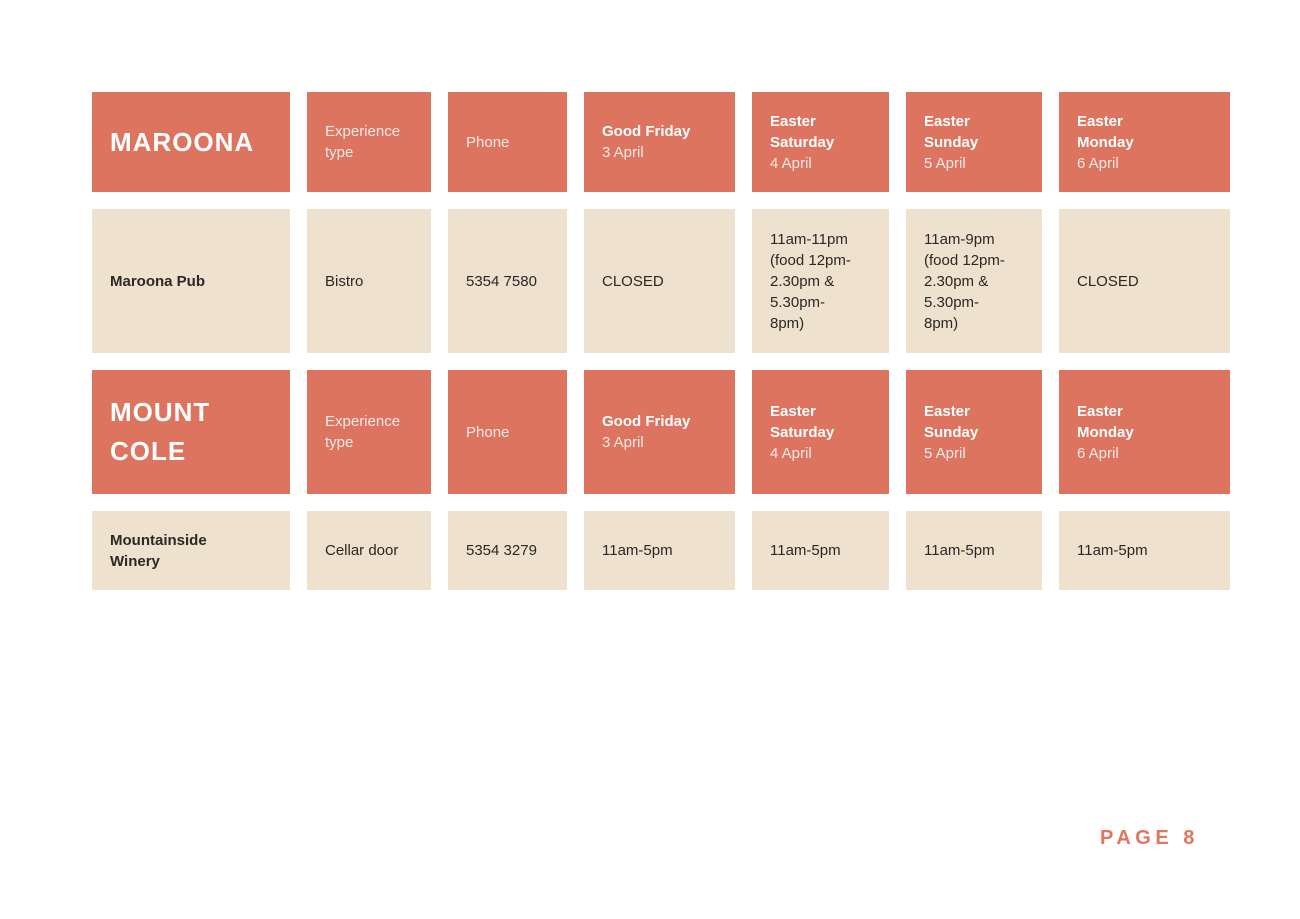  What do you see at coordinates (1149, 838) in the screenshot?
I see `page-number: PAGE 8` at bounding box center [1149, 838].